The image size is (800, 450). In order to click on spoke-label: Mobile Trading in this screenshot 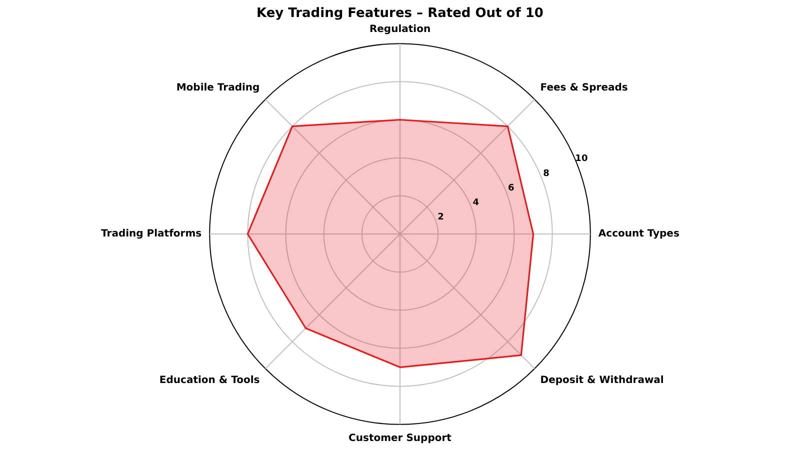, I will do `click(218, 88)`.